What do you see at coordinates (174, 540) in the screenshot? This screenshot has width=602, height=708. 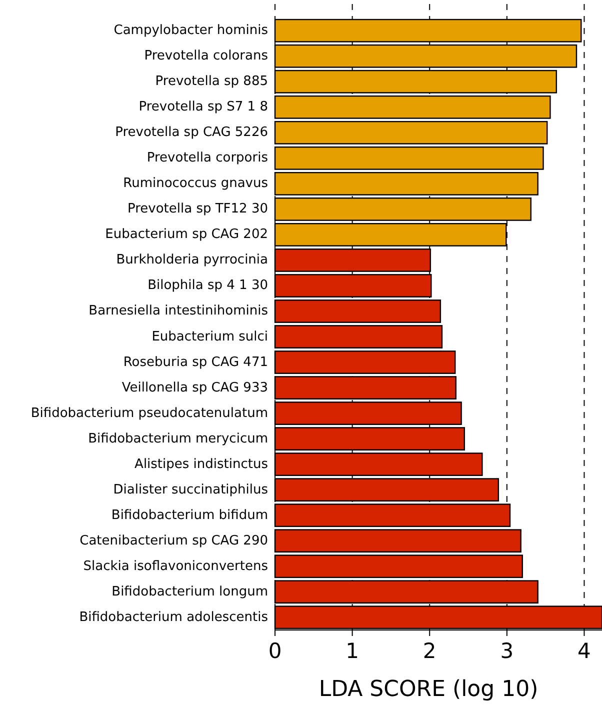 I see `y-tick-label: Catenibacterium sp CAG 290` at bounding box center [174, 540].